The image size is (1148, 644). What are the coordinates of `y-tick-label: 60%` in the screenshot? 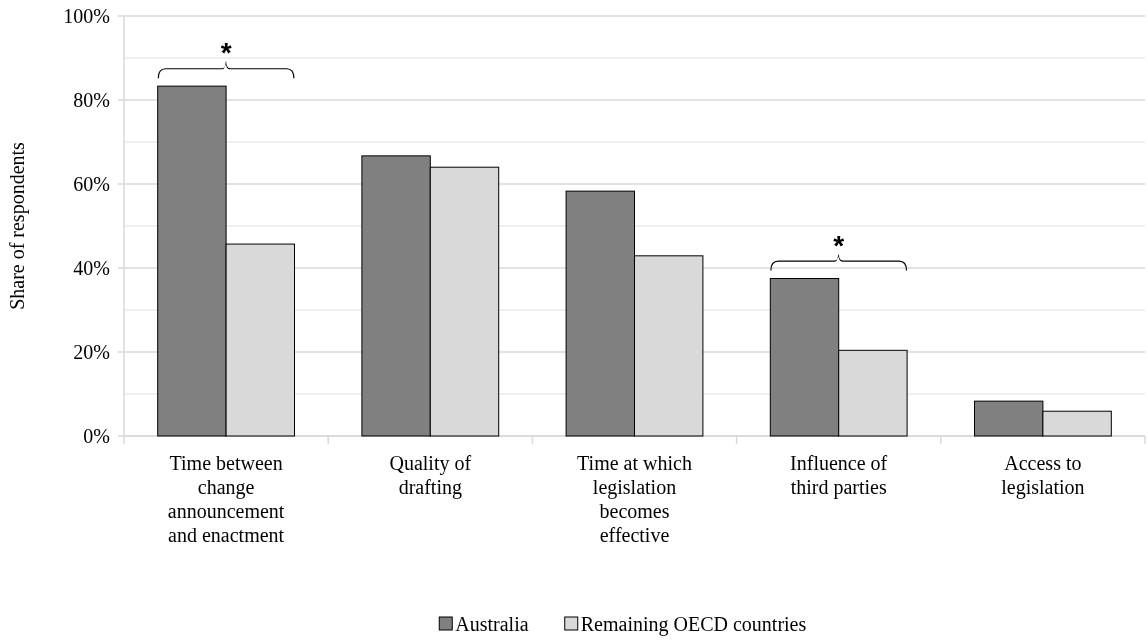 It's located at (91, 184).